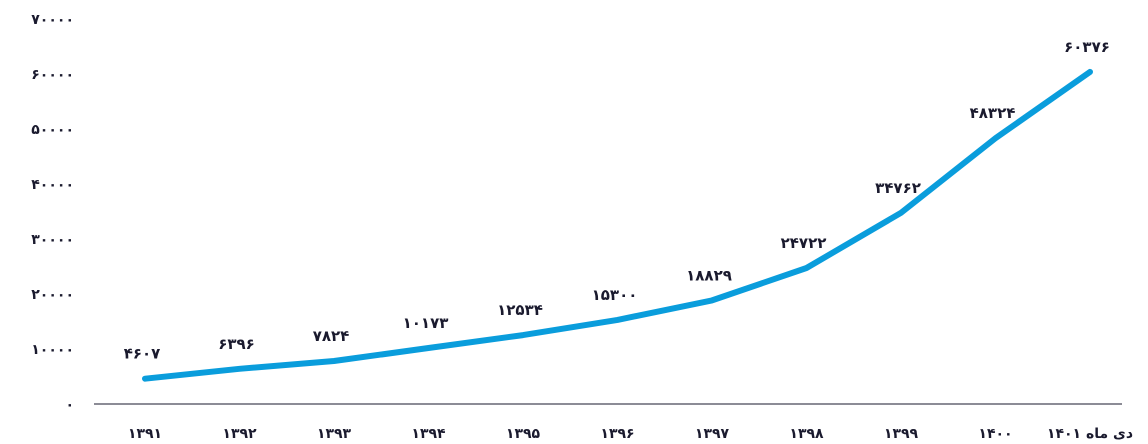 This screenshot has width=1148, height=444. I want to click on y-tick-label: ۲۰۰۰۰, so click(52, 295).